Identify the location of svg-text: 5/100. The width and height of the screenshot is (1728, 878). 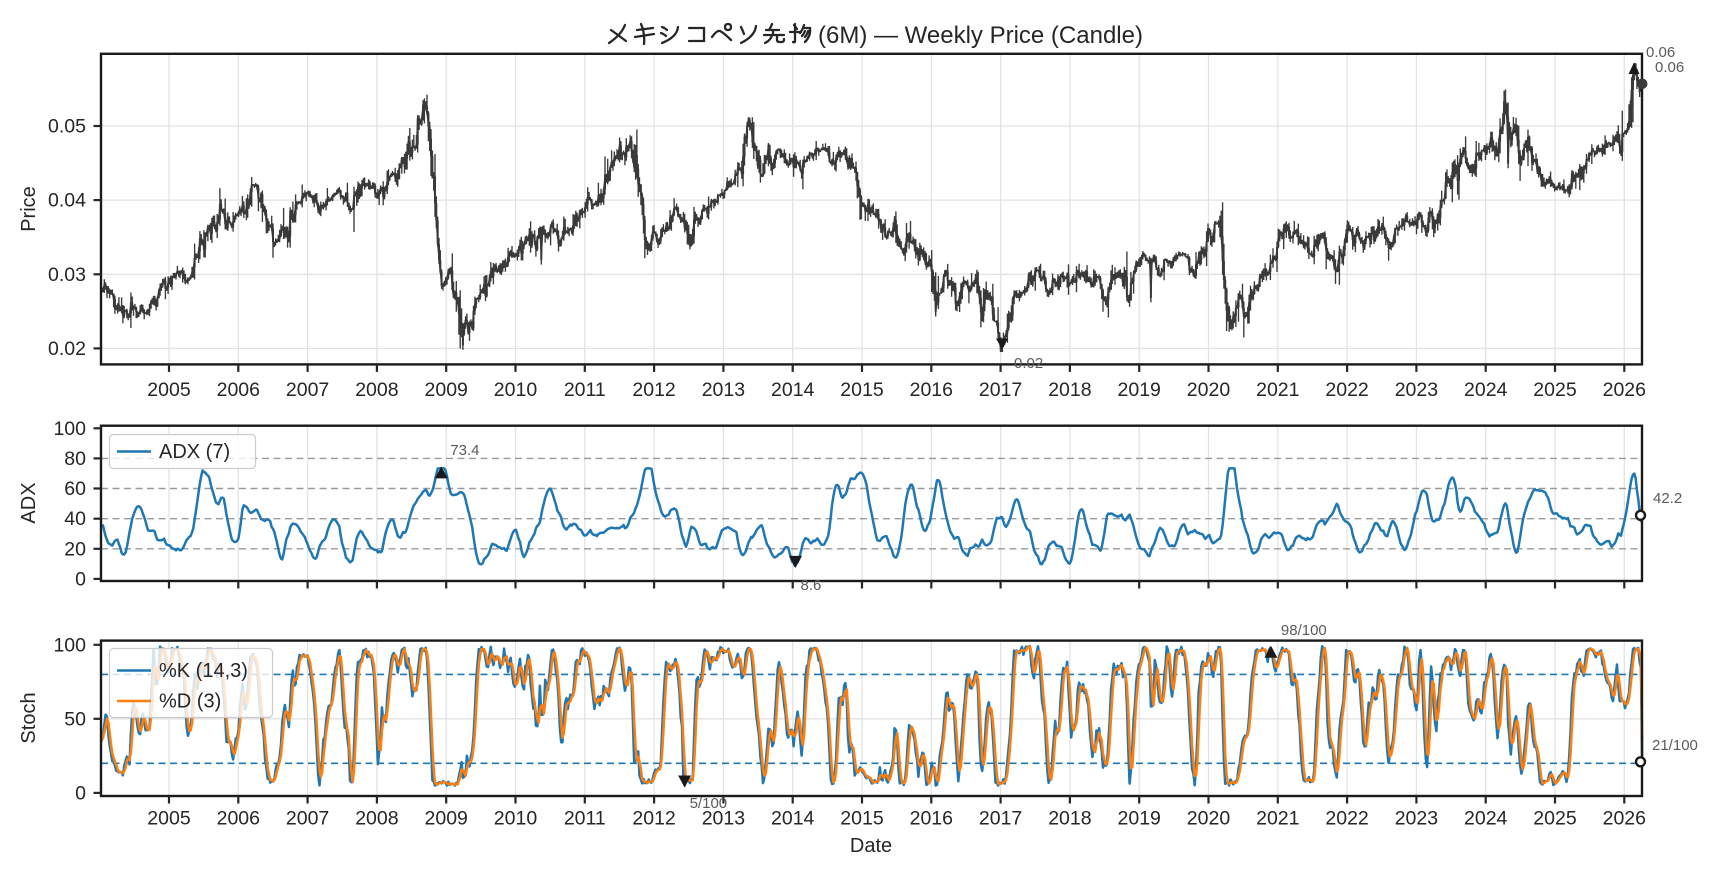
(709, 803).